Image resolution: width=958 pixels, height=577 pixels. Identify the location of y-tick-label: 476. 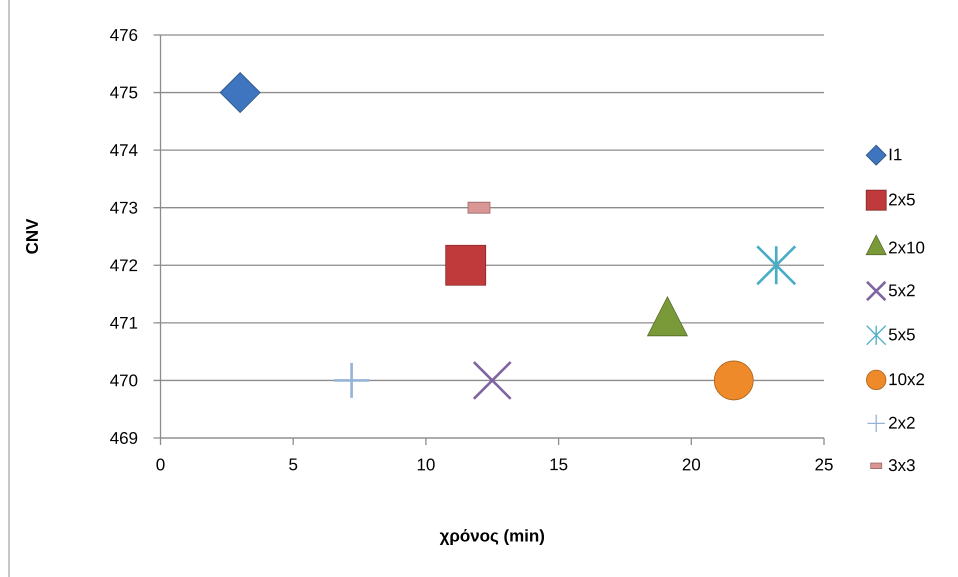
(124, 34).